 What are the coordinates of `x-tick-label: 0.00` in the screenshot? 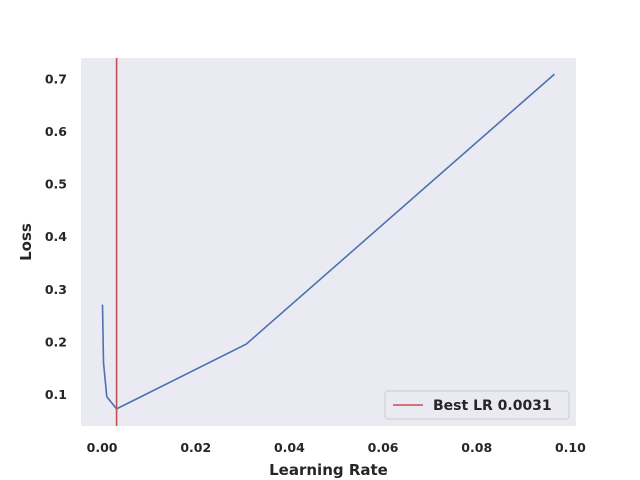 It's located at (102, 447).